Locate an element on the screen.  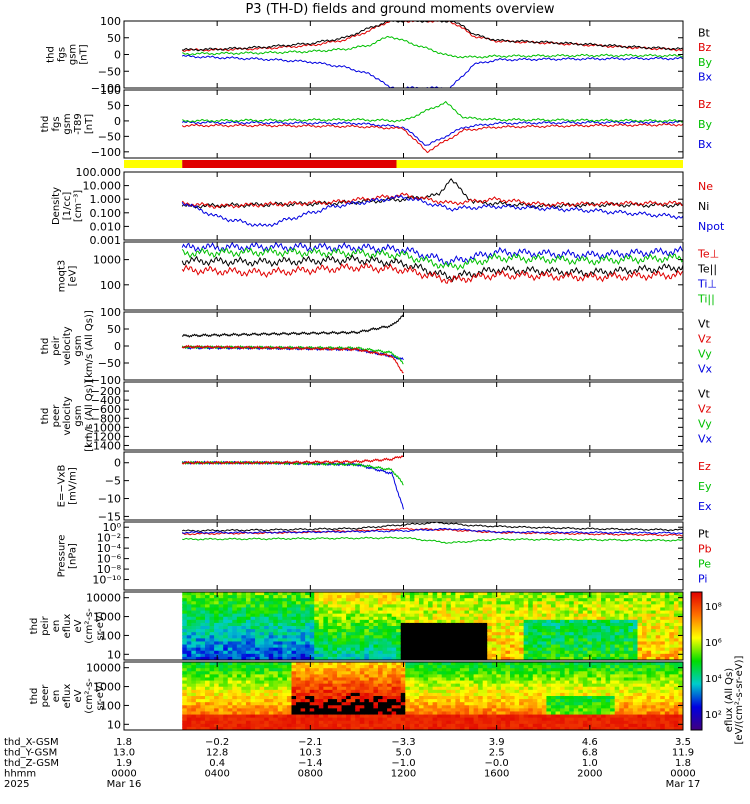
y-tick-label: 1.000 is located at coordinates (106, 199).